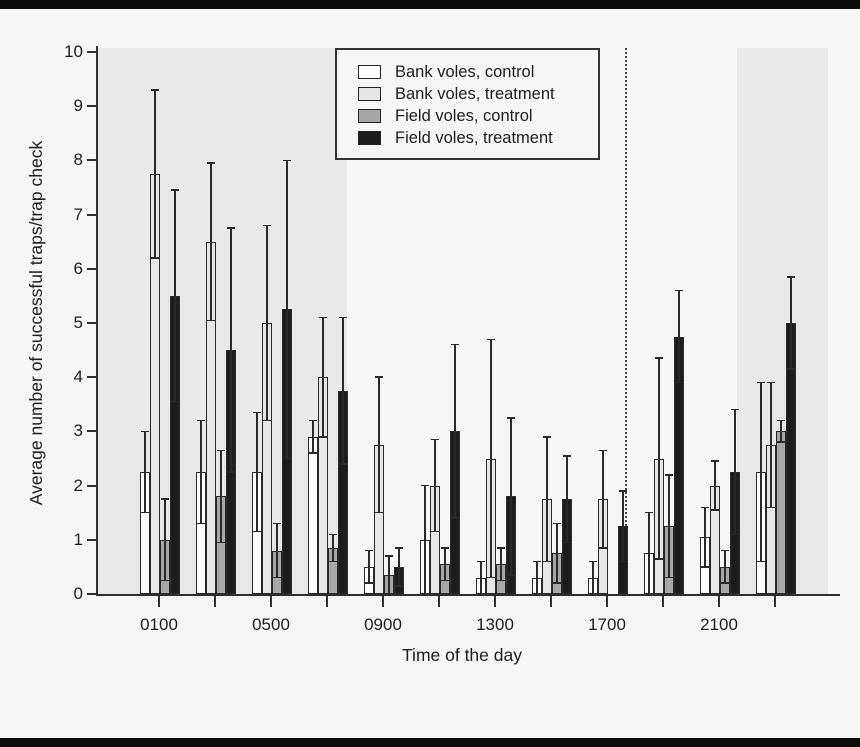 The image size is (860, 747). Describe the element at coordinates (607, 624) in the screenshot. I see `x-tick-label: 1700` at that location.